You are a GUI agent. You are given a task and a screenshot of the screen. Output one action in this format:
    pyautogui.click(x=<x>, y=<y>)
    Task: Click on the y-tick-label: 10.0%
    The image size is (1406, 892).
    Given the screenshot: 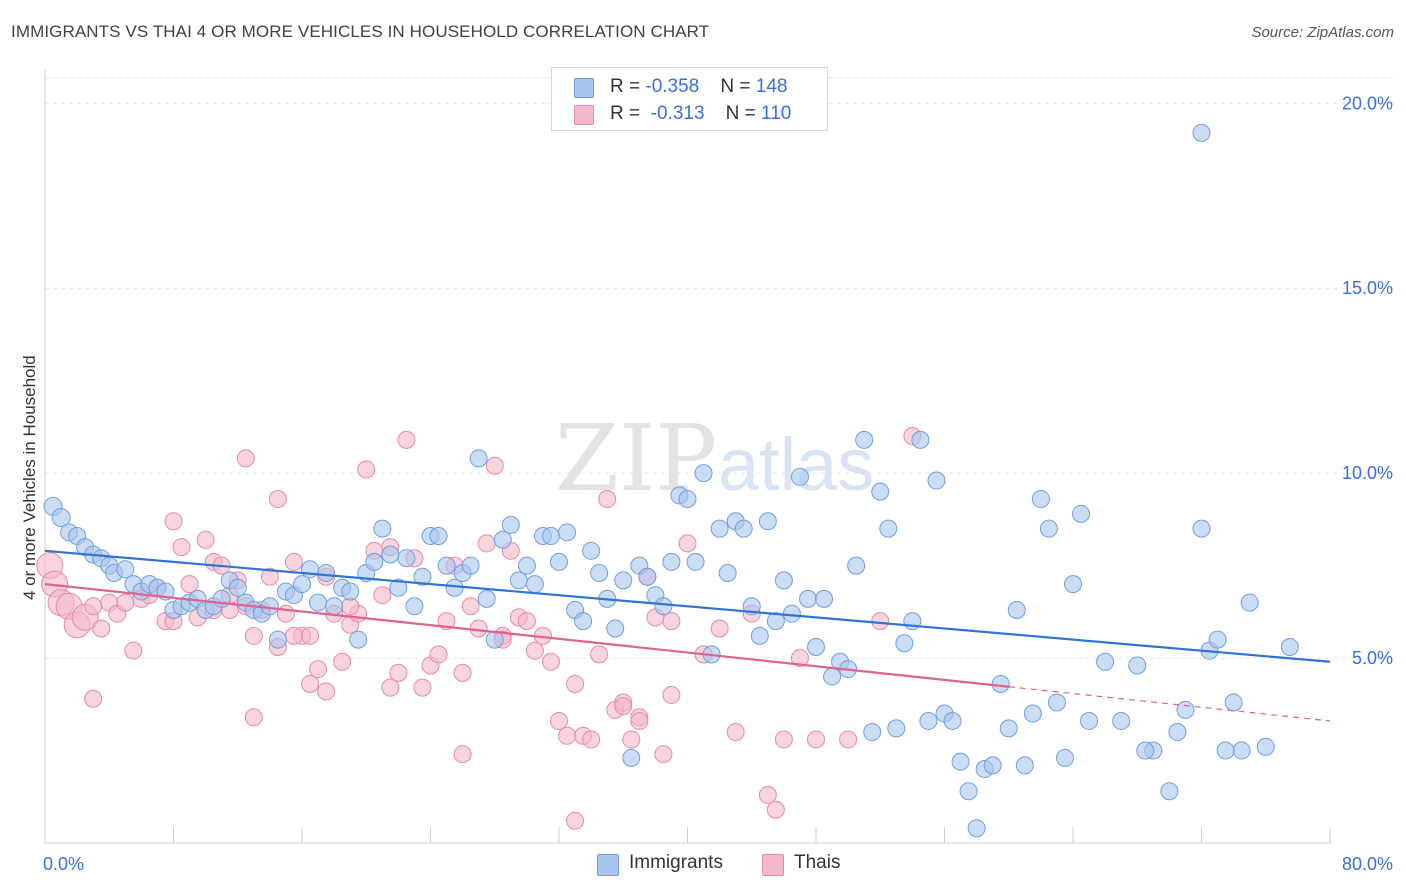 What is the action you would take?
    pyautogui.click(x=1367, y=473)
    